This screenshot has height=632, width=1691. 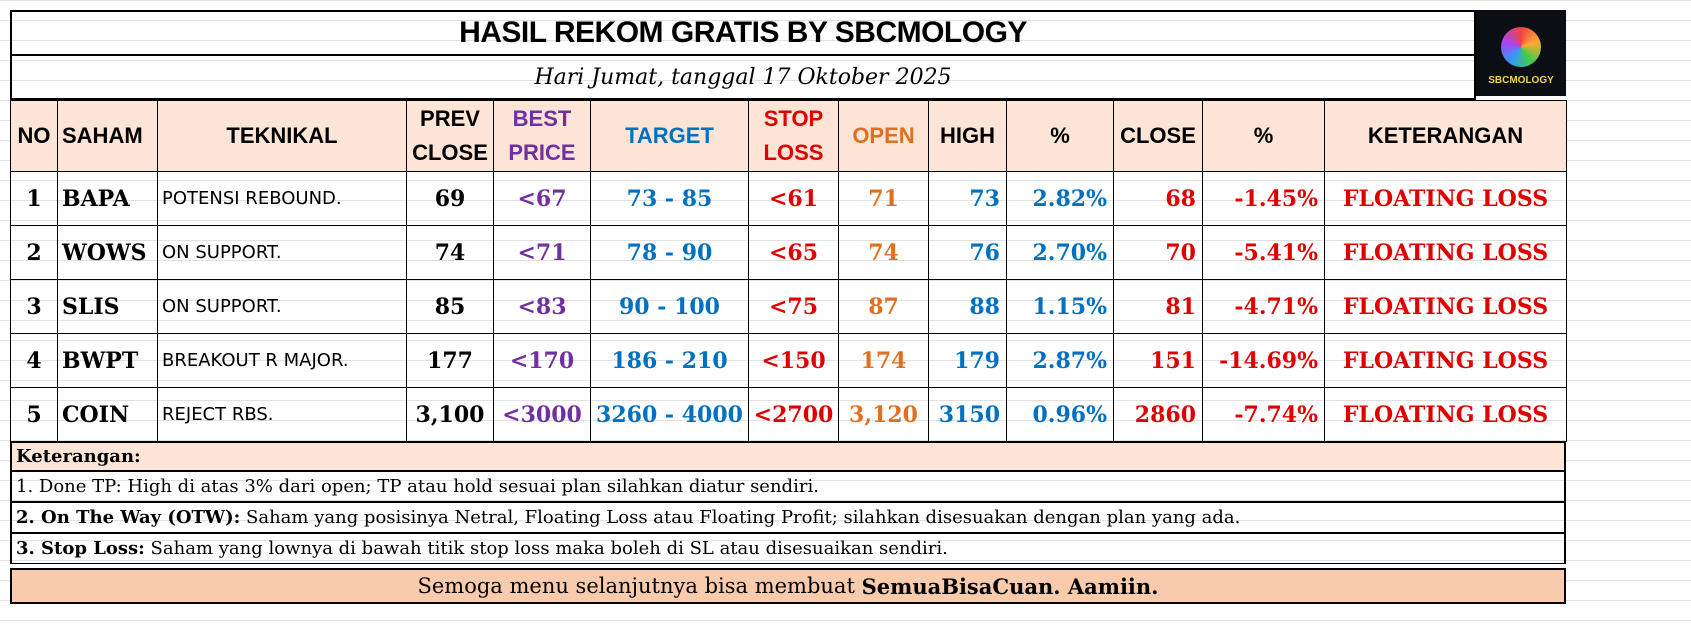 What do you see at coordinates (883, 414) in the screenshot?
I see `cell-open: 3,120` at bounding box center [883, 414].